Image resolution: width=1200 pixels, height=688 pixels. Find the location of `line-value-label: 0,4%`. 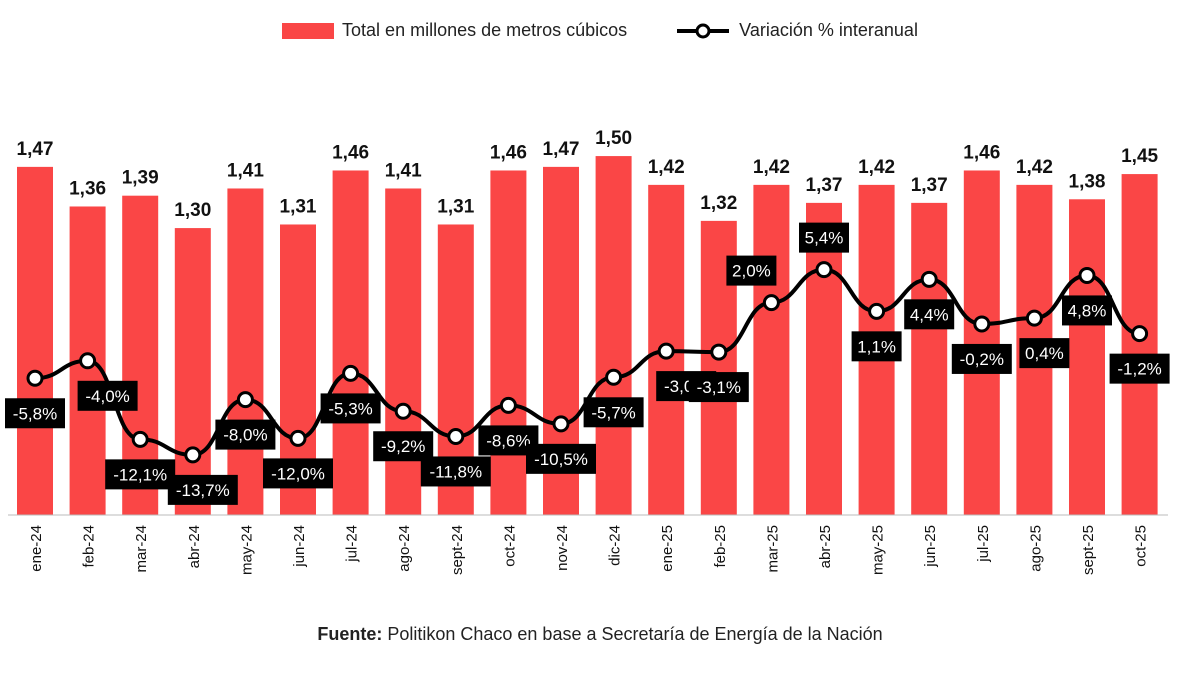

line-value-label: 0,4% is located at coordinates (1044, 353).